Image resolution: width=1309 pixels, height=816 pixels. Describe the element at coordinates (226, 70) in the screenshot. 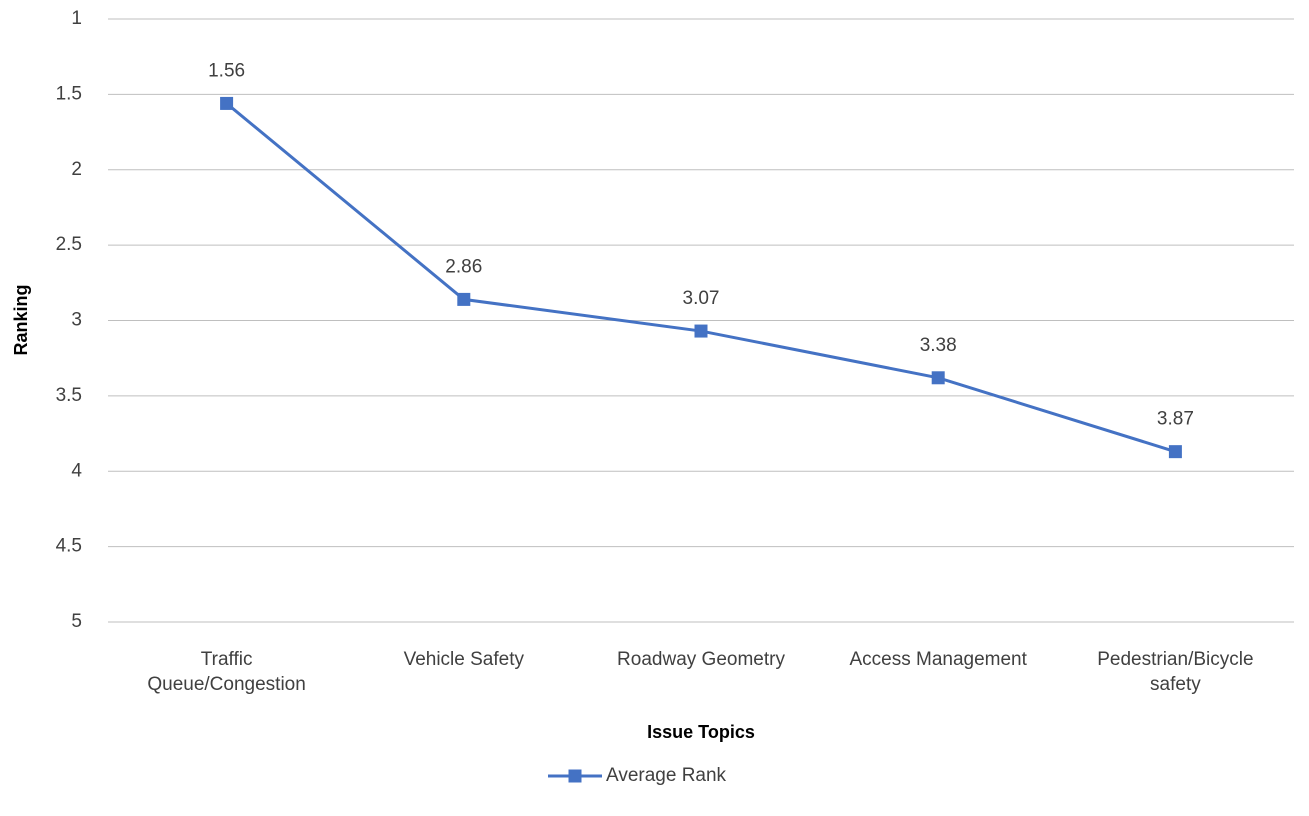

I see `data-label: 1.56` at that location.